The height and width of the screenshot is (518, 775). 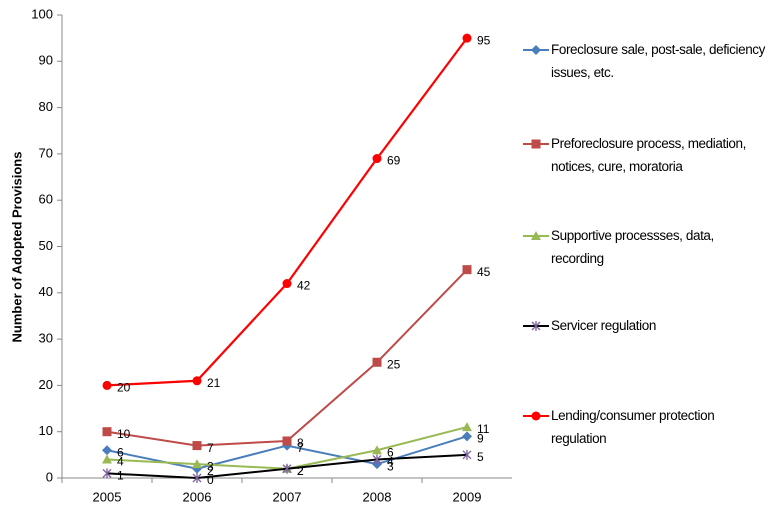 What do you see at coordinates (214, 383) in the screenshot?
I see `data-label: 21` at bounding box center [214, 383].